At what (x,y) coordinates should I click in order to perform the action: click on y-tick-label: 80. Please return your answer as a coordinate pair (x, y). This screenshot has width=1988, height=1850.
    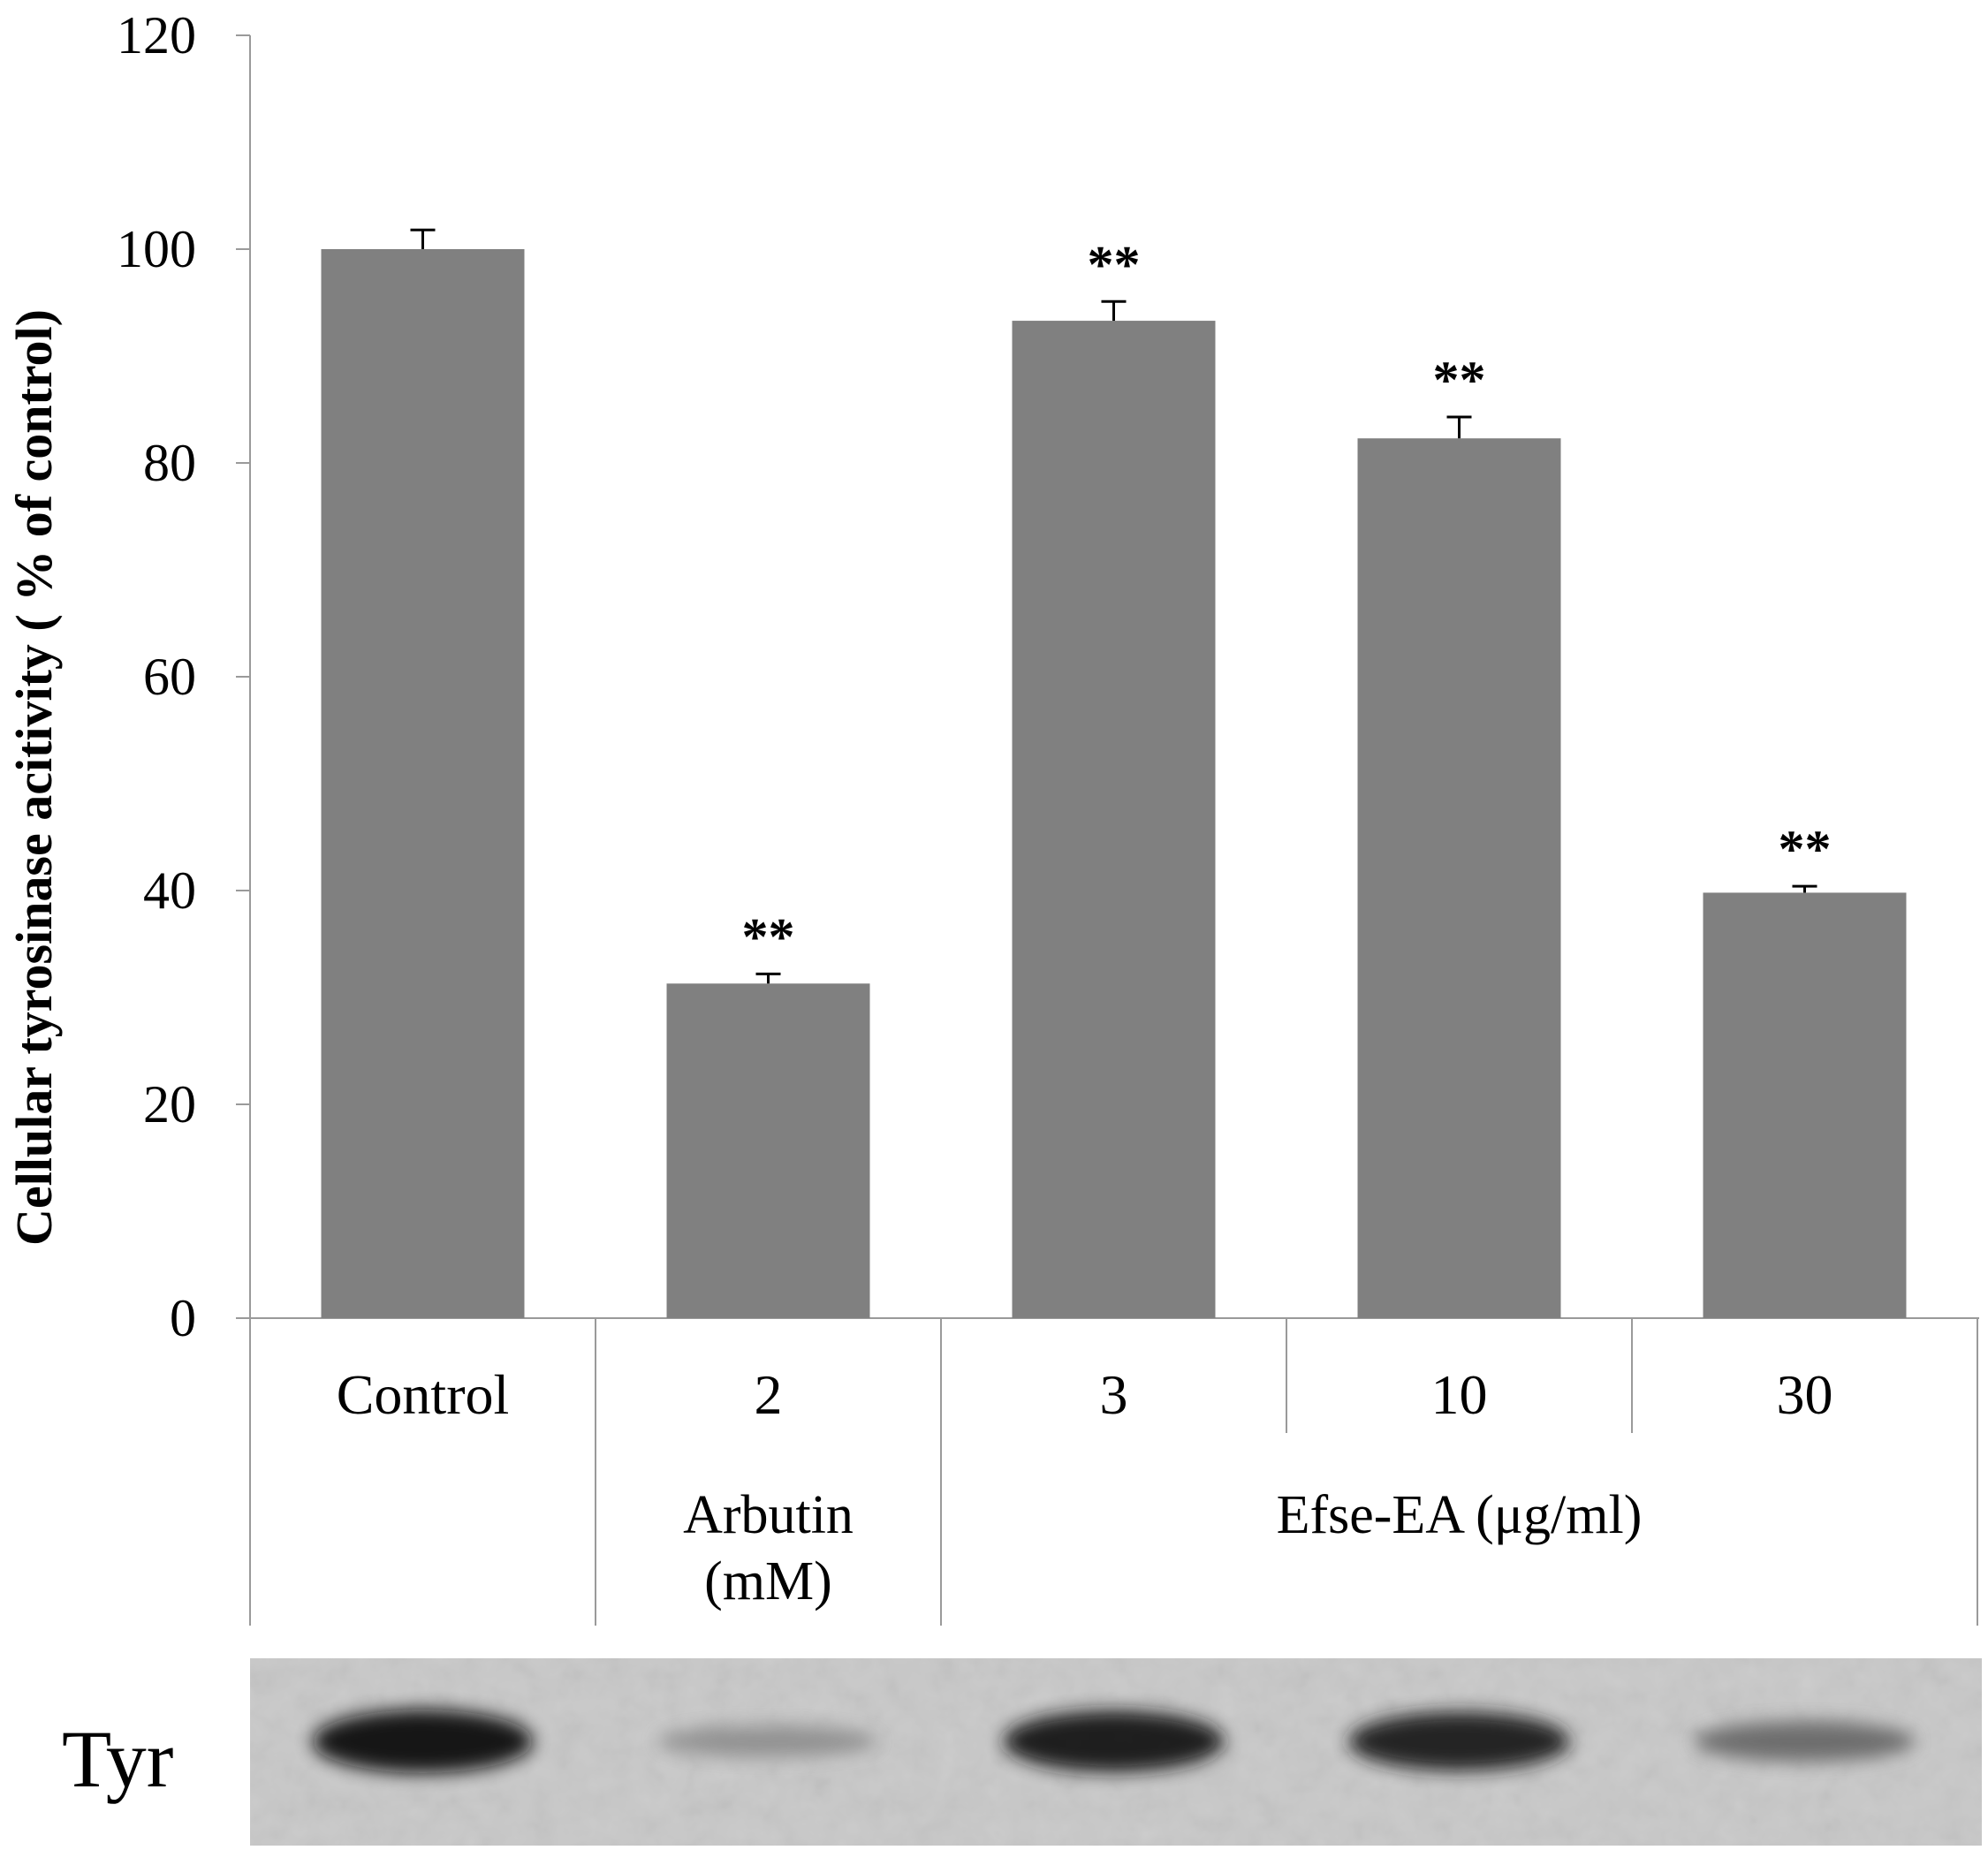
    Looking at the image, I should click on (169, 463).